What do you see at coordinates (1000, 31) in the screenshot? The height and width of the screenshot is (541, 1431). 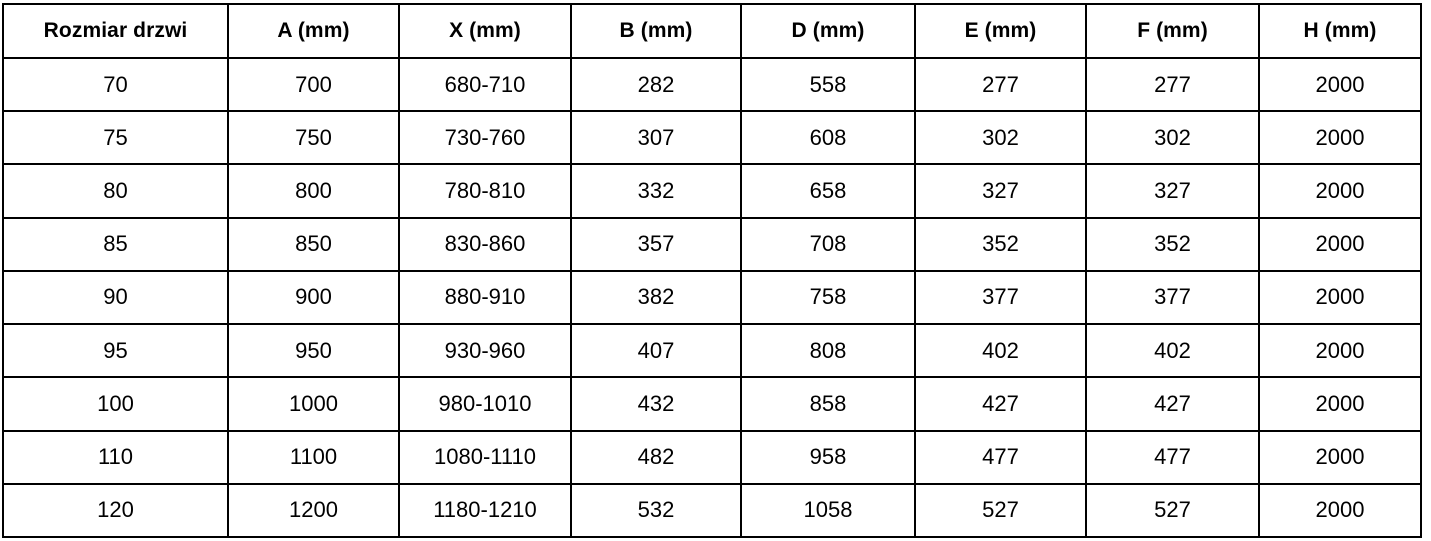 I see `column-header-5: E (mm)` at bounding box center [1000, 31].